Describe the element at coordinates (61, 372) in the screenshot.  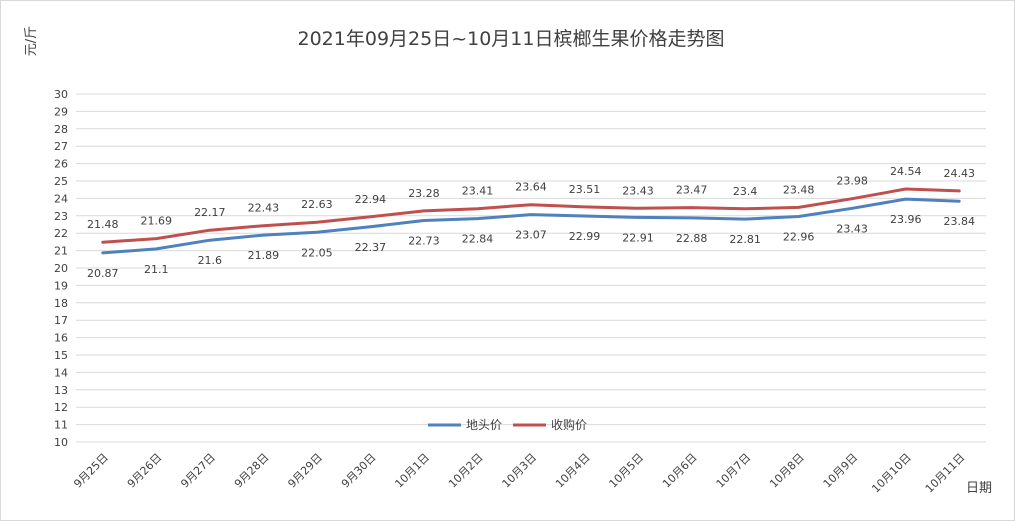
I see `y-tick-label: 14` at that location.